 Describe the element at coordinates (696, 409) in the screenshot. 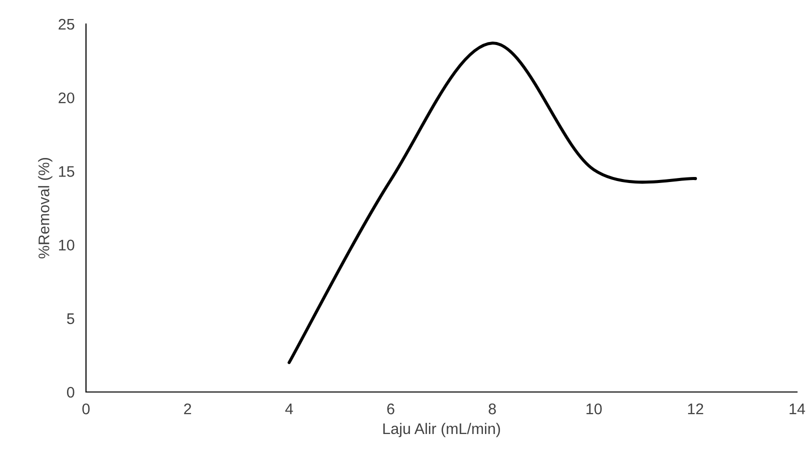

I see `x-tick-label: 12` at that location.